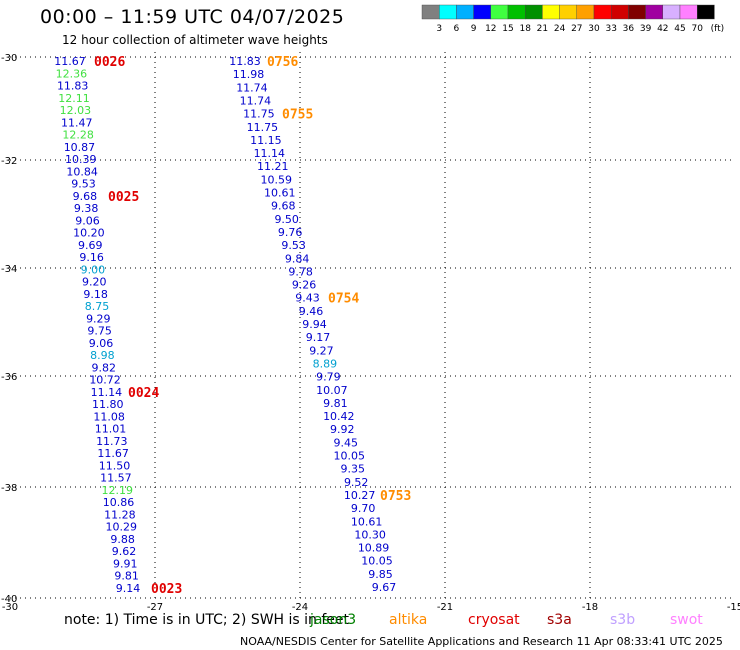 This screenshot has width=740, height=650. I want to click on wave-height-label: 11.08, so click(109, 416).